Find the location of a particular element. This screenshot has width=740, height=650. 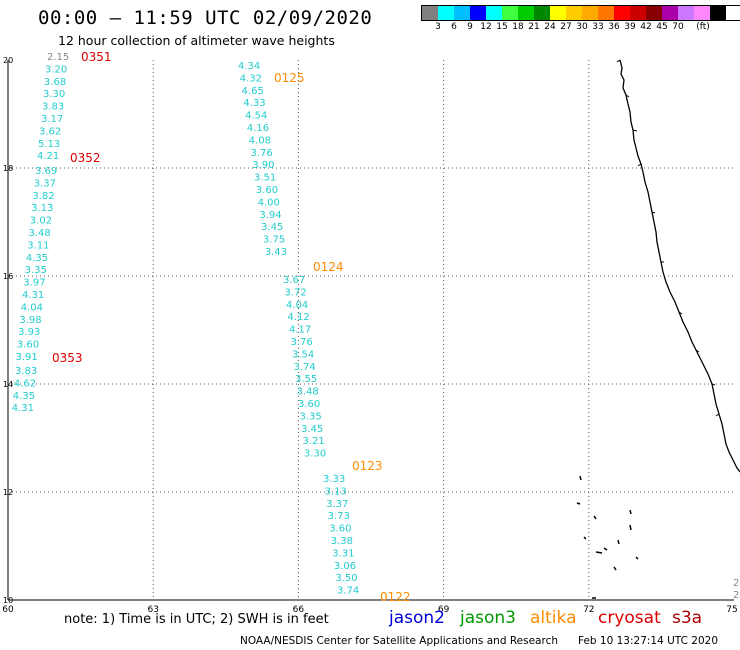

y-tick-label: 20 is located at coordinates (8, 60).